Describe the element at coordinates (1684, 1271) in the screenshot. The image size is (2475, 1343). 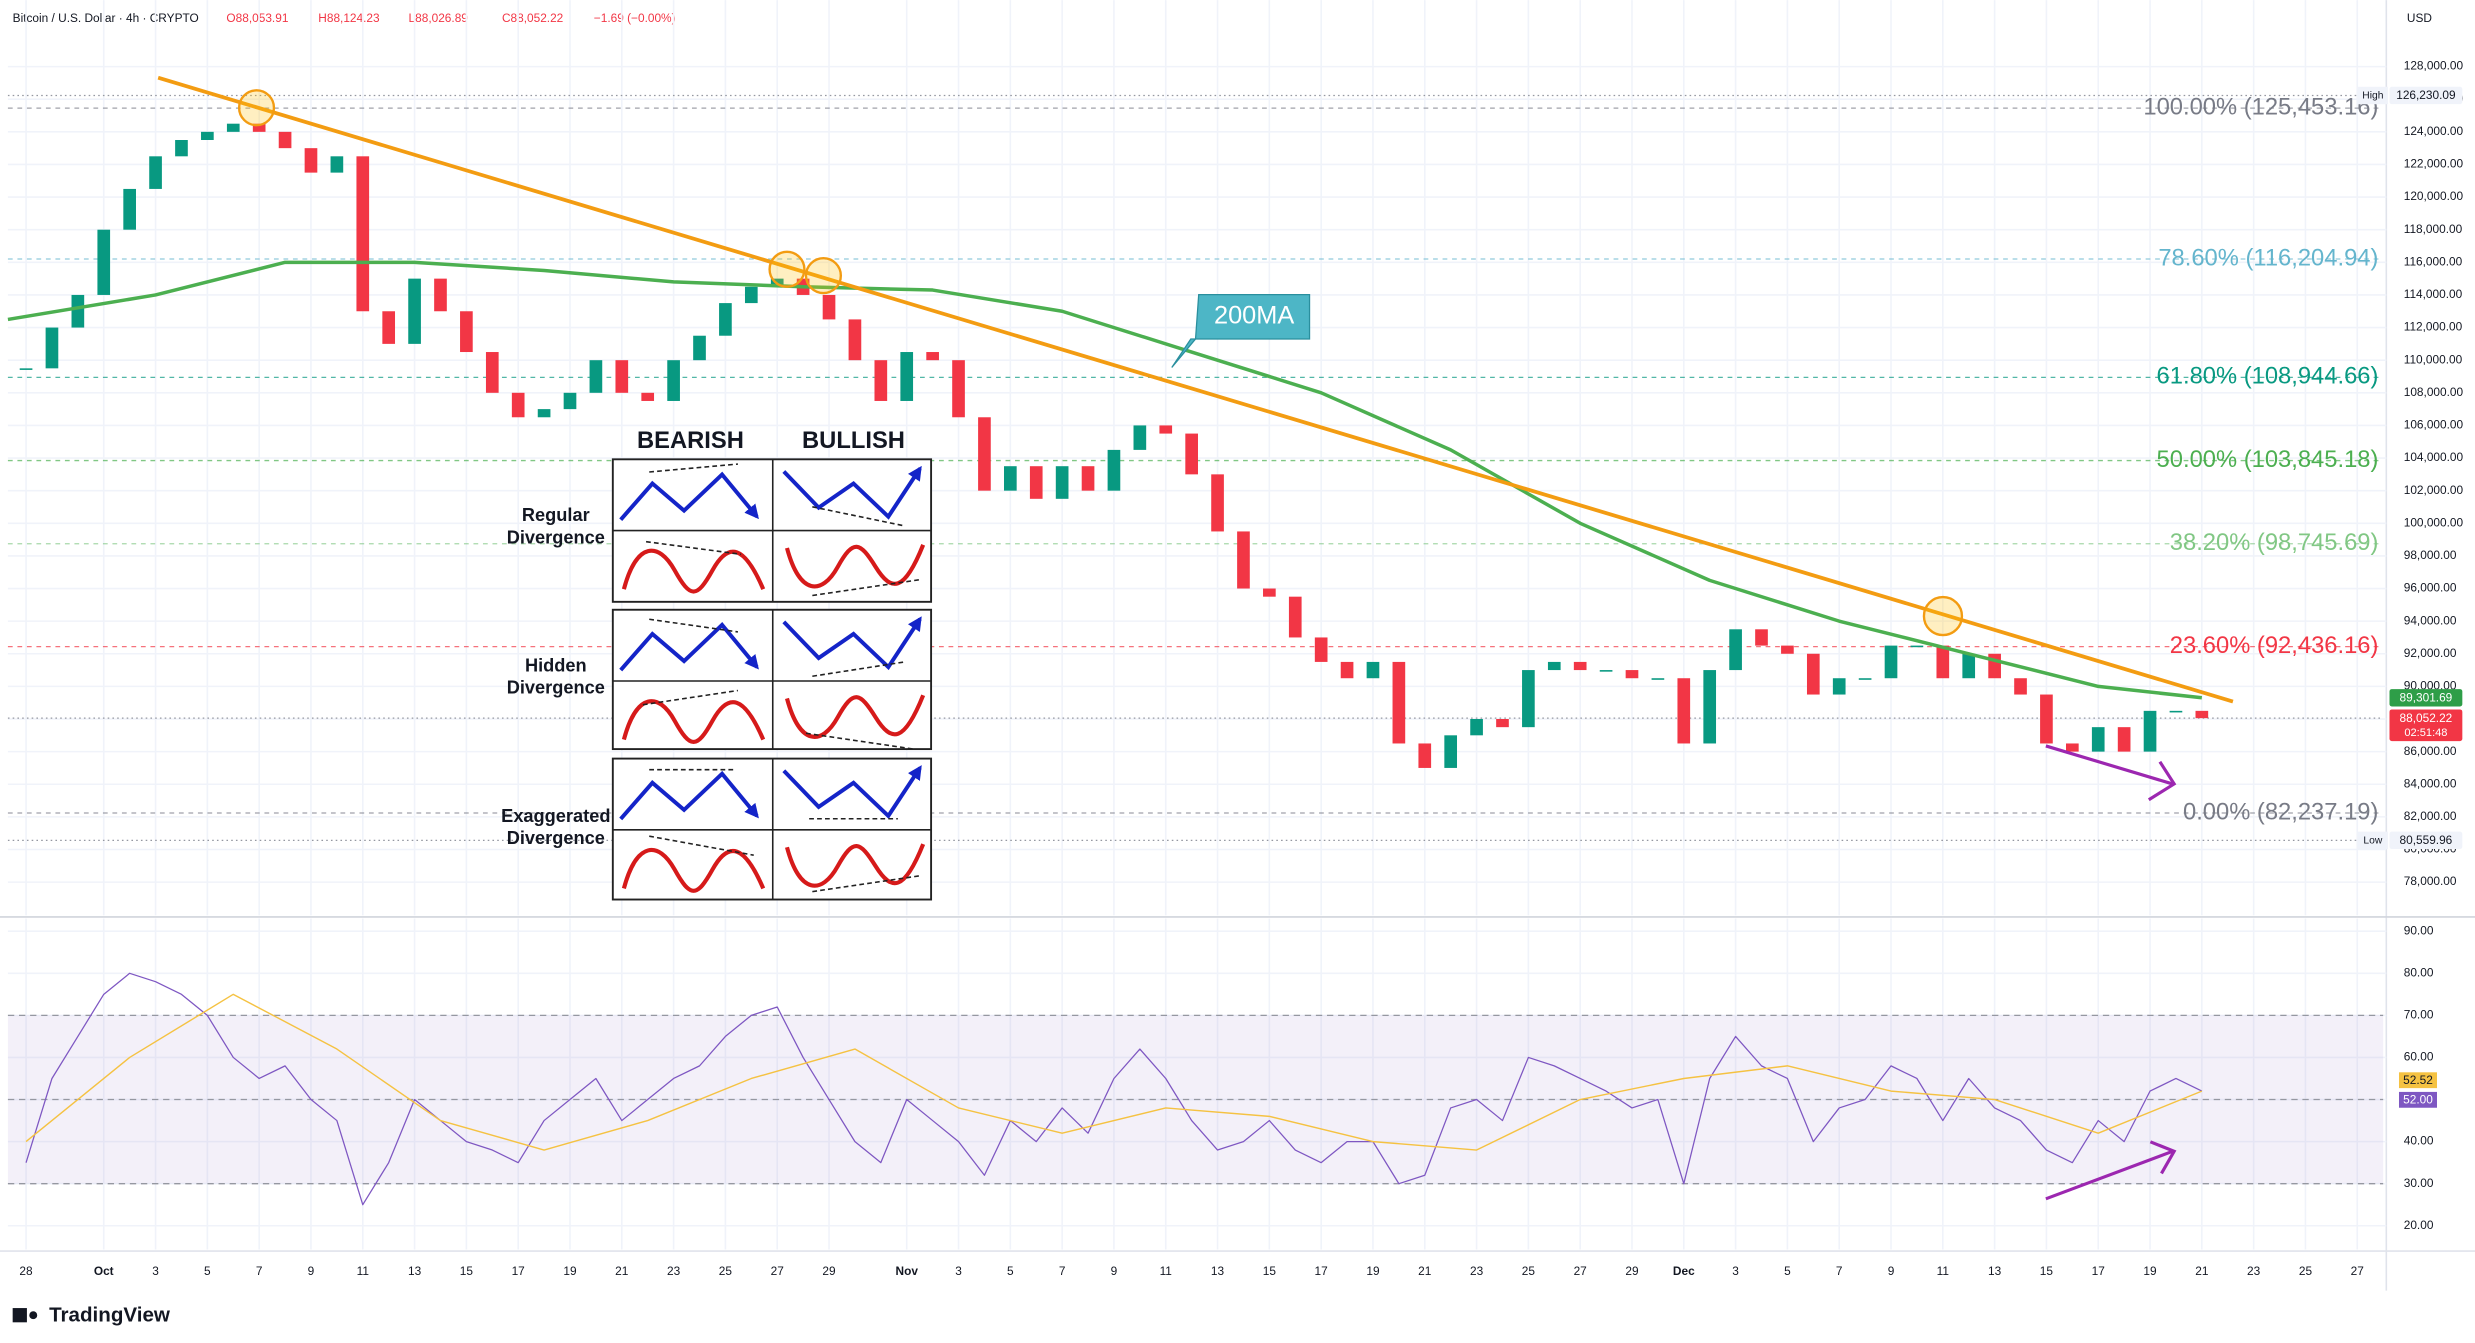
I see `x-tick-label: Dec` at that location.